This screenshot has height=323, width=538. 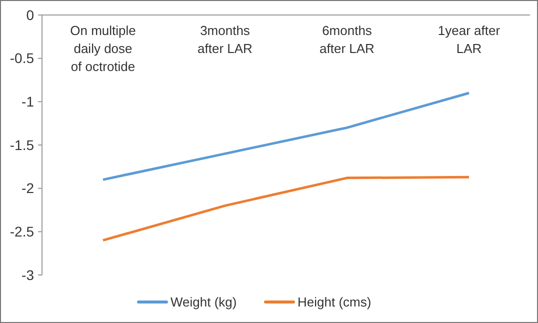 I want to click on y-tick-label: -0.5, so click(x=22, y=58).